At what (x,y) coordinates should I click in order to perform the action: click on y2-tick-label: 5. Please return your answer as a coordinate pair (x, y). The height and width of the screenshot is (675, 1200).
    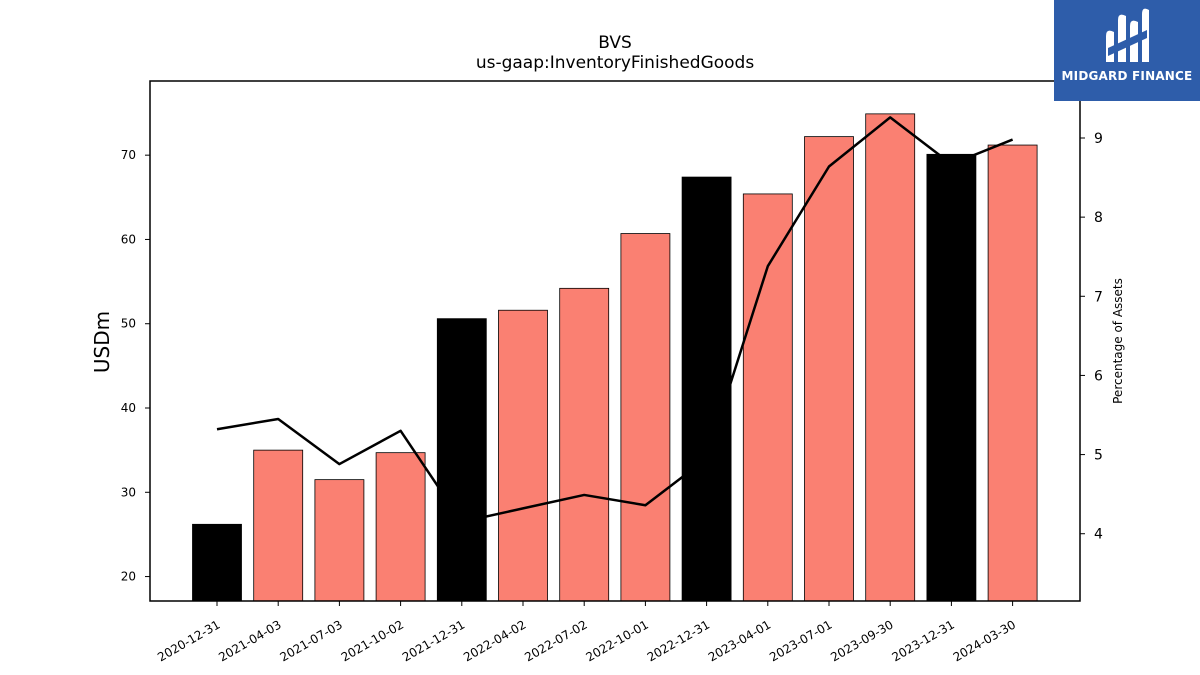
    Looking at the image, I should click on (1098, 456).